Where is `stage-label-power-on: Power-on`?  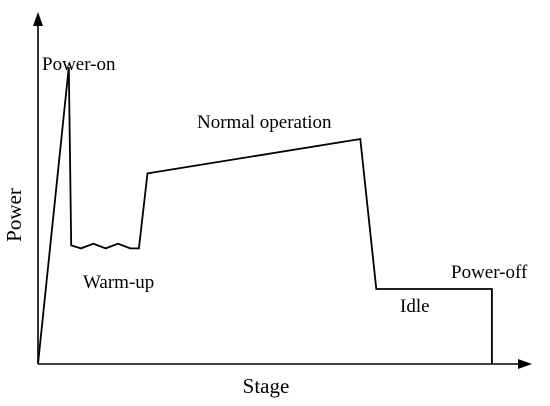
stage-label-power-on: Power-on is located at coordinates (79, 64).